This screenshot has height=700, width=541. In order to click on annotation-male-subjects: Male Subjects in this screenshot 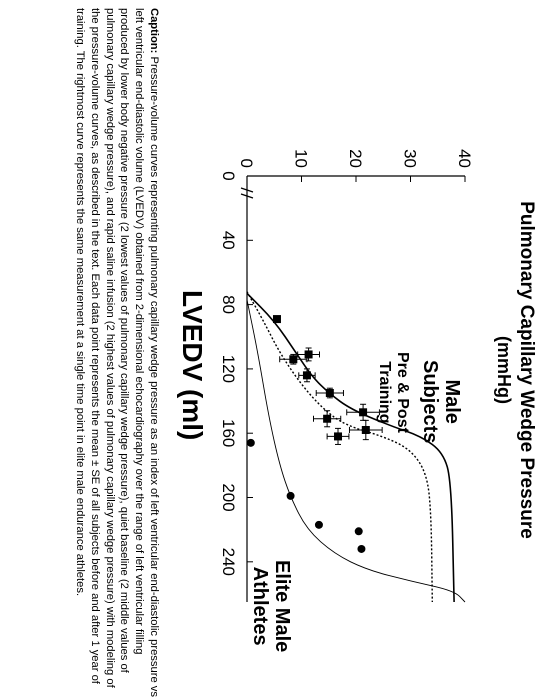, I will do `click(440, 401)`.